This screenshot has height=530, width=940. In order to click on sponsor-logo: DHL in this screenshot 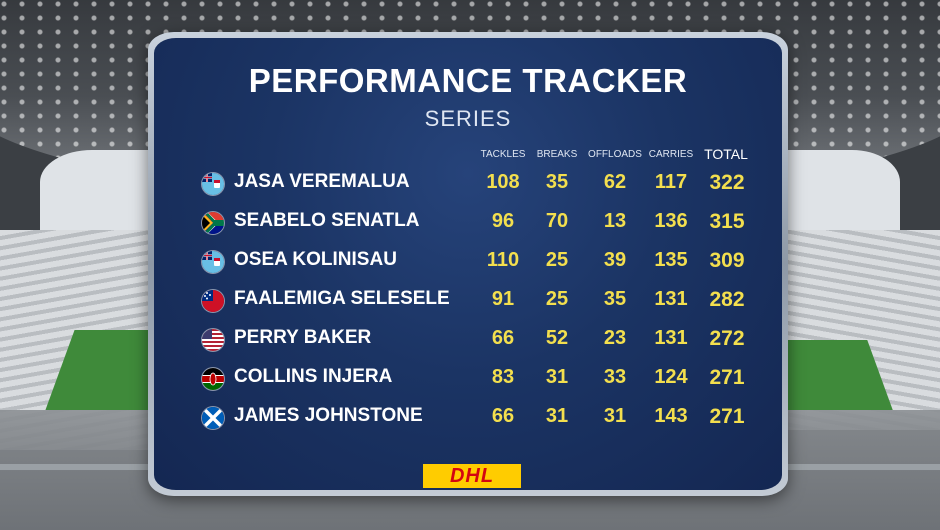, I will do `click(472, 476)`.